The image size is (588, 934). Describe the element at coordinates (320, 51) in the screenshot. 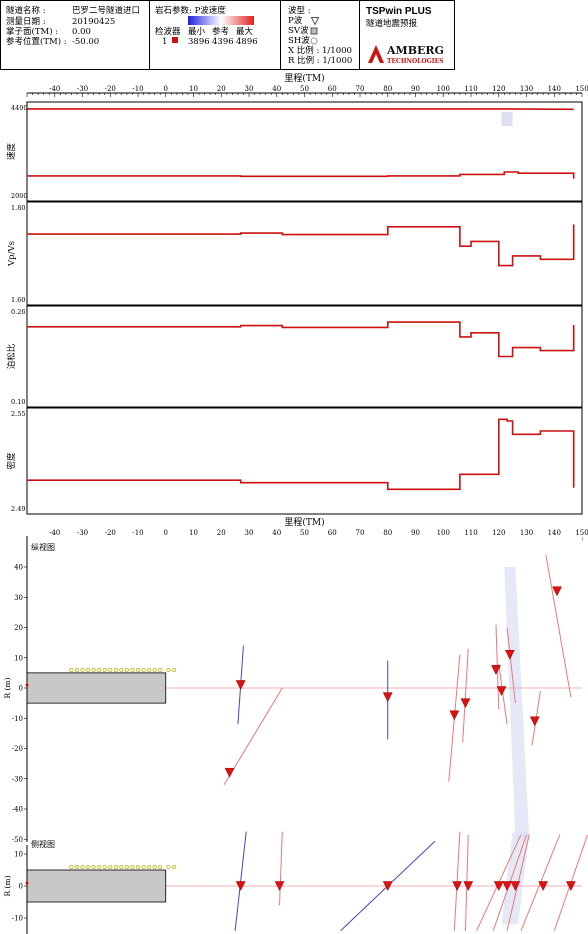

I see `x-scale-text: X 比例 : 1/1000` at that location.